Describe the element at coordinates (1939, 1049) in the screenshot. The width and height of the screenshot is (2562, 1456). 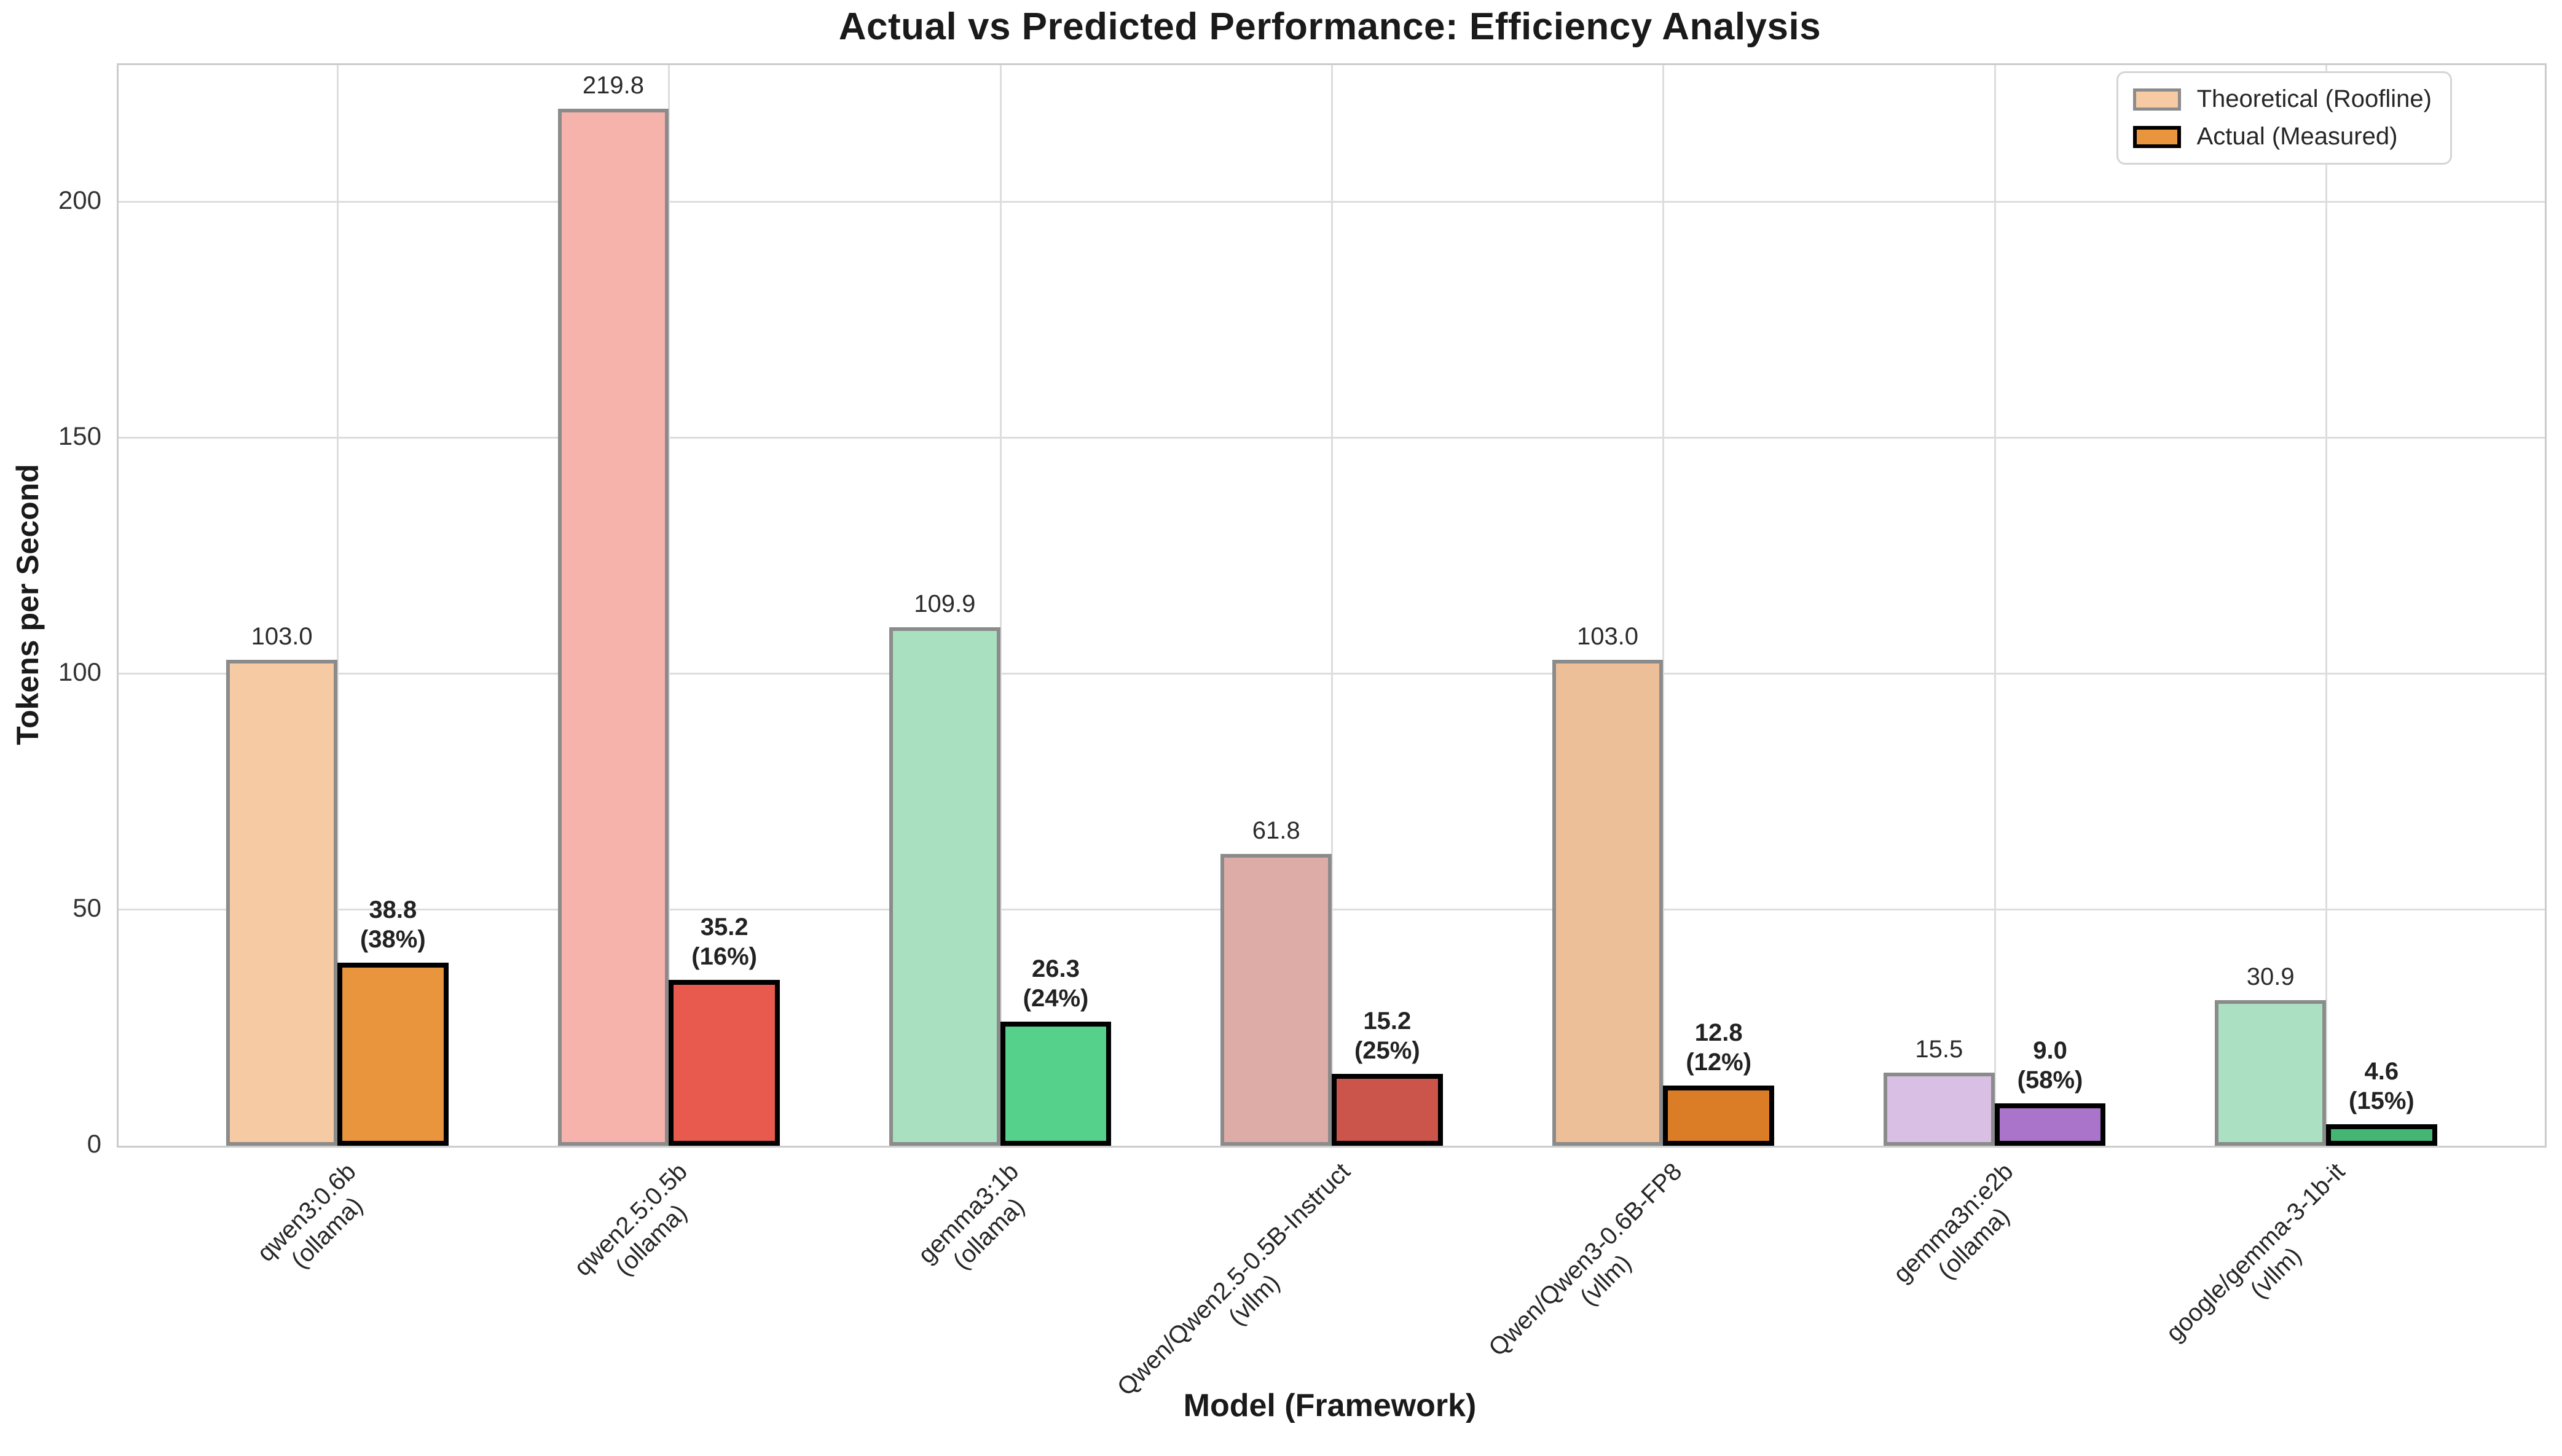
I see `value-label-theoretical-6: 15.5` at that location.